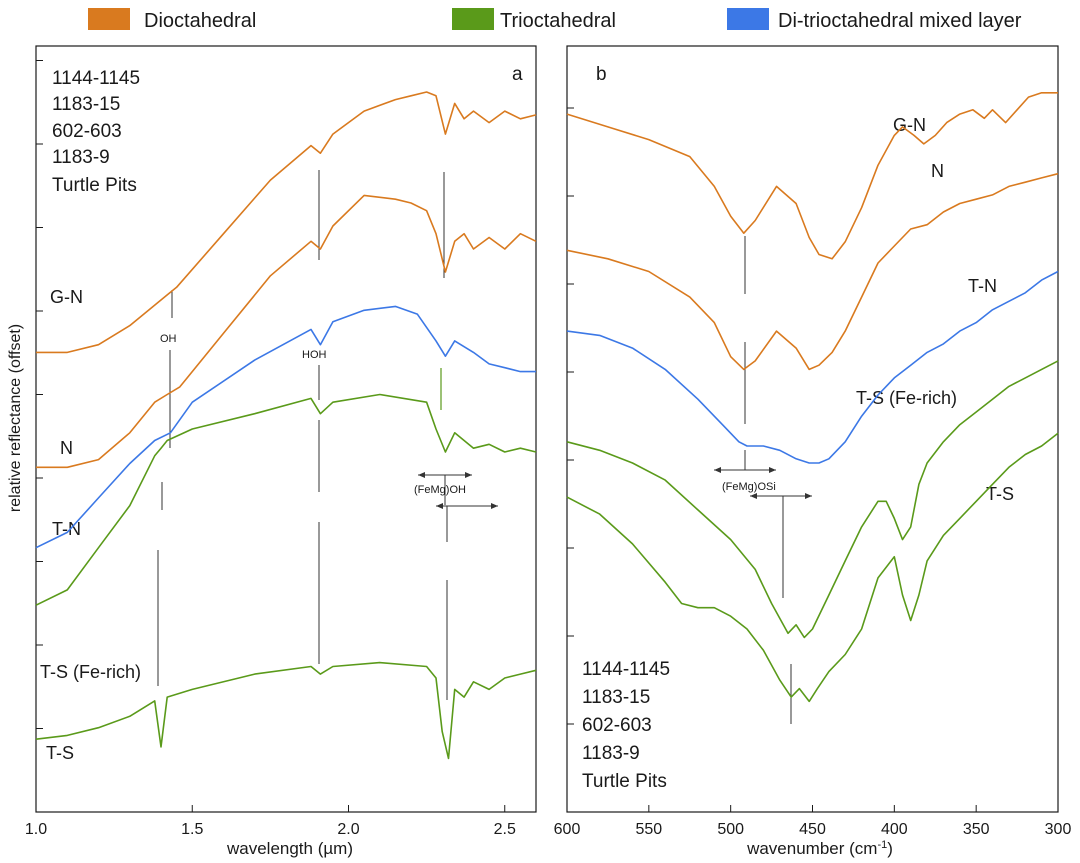 The width and height of the screenshot is (1080, 863). What do you see at coordinates (505, 829) in the screenshot?
I see `panel-a-x-tick-label-2-5: 2.5` at bounding box center [505, 829].